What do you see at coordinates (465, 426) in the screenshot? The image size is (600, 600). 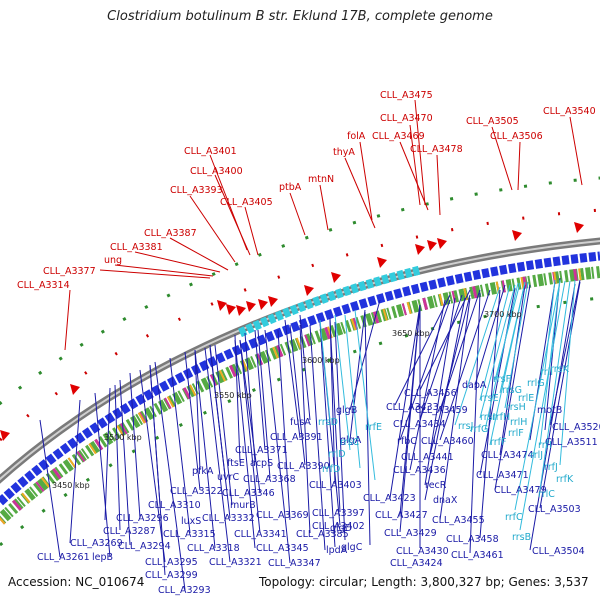 I see `gene-label: rrsJ` at bounding box center [465, 426].